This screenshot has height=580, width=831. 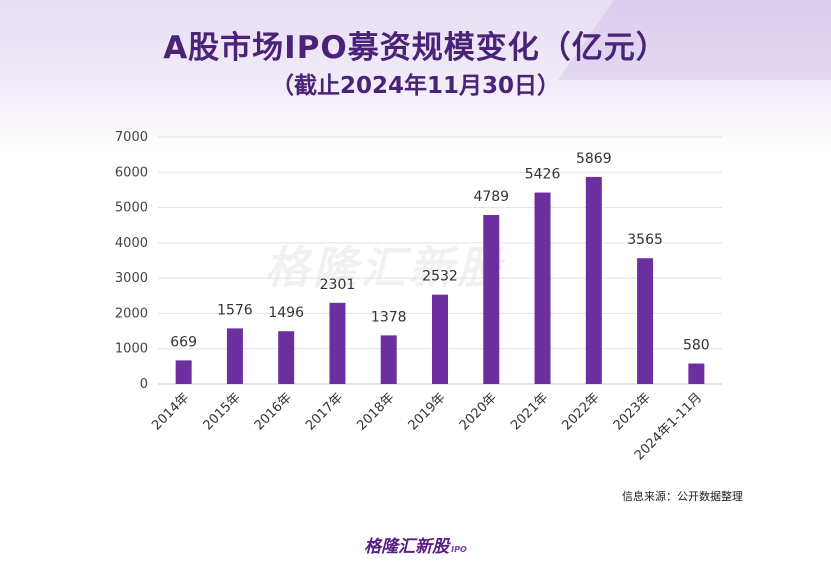 What do you see at coordinates (170, 411) in the screenshot?
I see `x-tick-label: 2014年` at bounding box center [170, 411].